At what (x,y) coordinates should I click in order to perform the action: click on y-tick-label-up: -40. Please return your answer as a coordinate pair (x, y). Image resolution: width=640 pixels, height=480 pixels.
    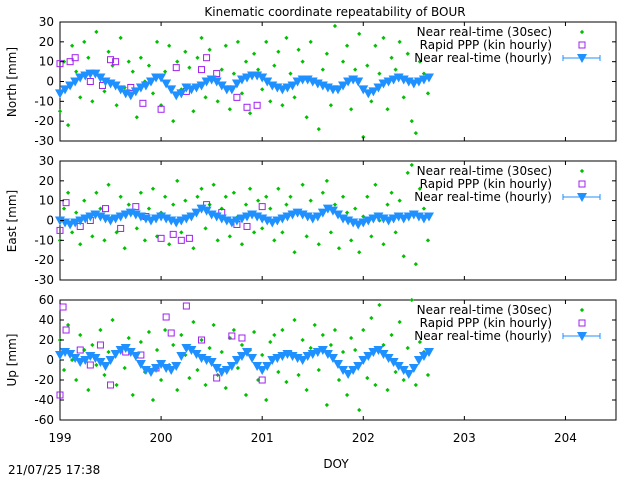
    Looking at the image, I should click on (44, 400).